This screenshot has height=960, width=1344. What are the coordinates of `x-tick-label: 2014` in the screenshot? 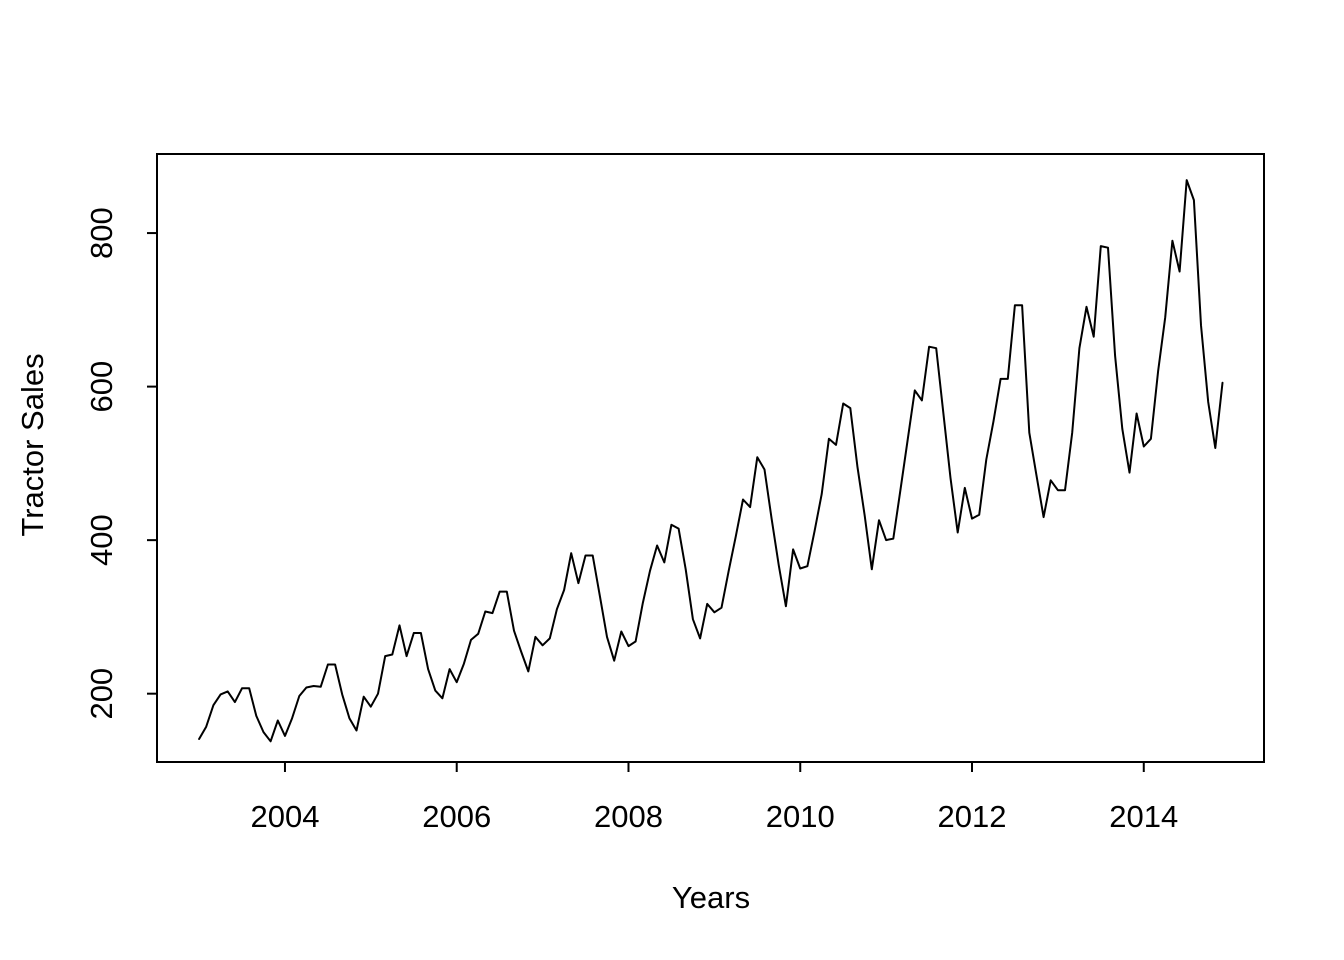 It's located at (1143, 816).